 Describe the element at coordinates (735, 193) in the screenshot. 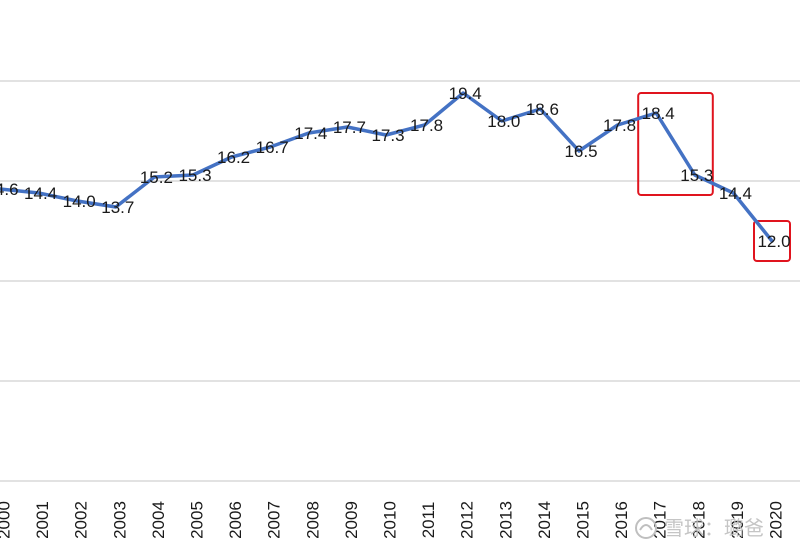

I see `data-label-2019: 14.4` at that location.